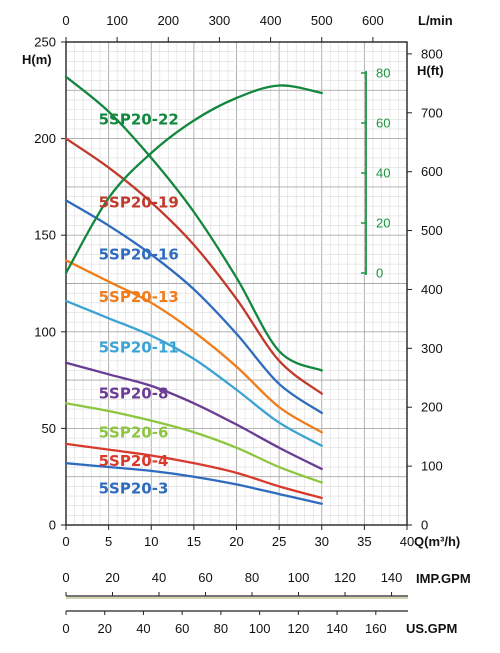 The width and height of the screenshot is (500, 653). I want to click on us-gpm-tick-label: 100, so click(260, 628).